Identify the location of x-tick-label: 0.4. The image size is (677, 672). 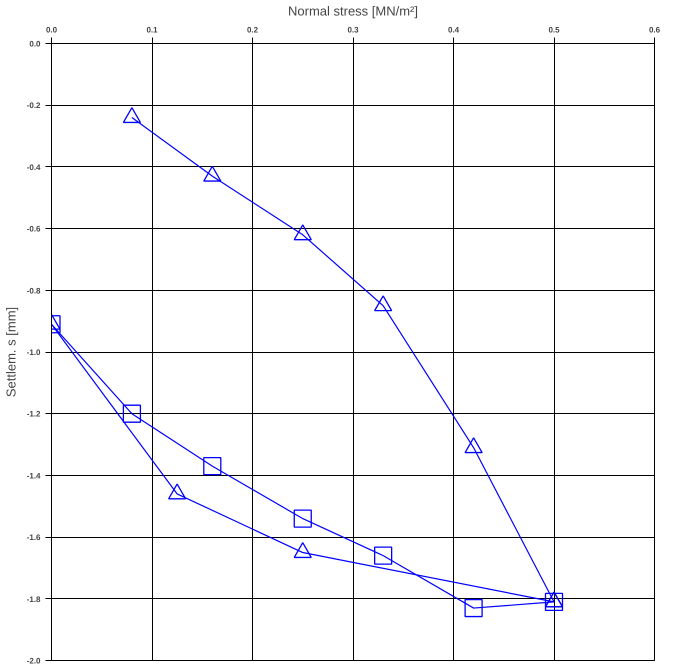
(454, 30).